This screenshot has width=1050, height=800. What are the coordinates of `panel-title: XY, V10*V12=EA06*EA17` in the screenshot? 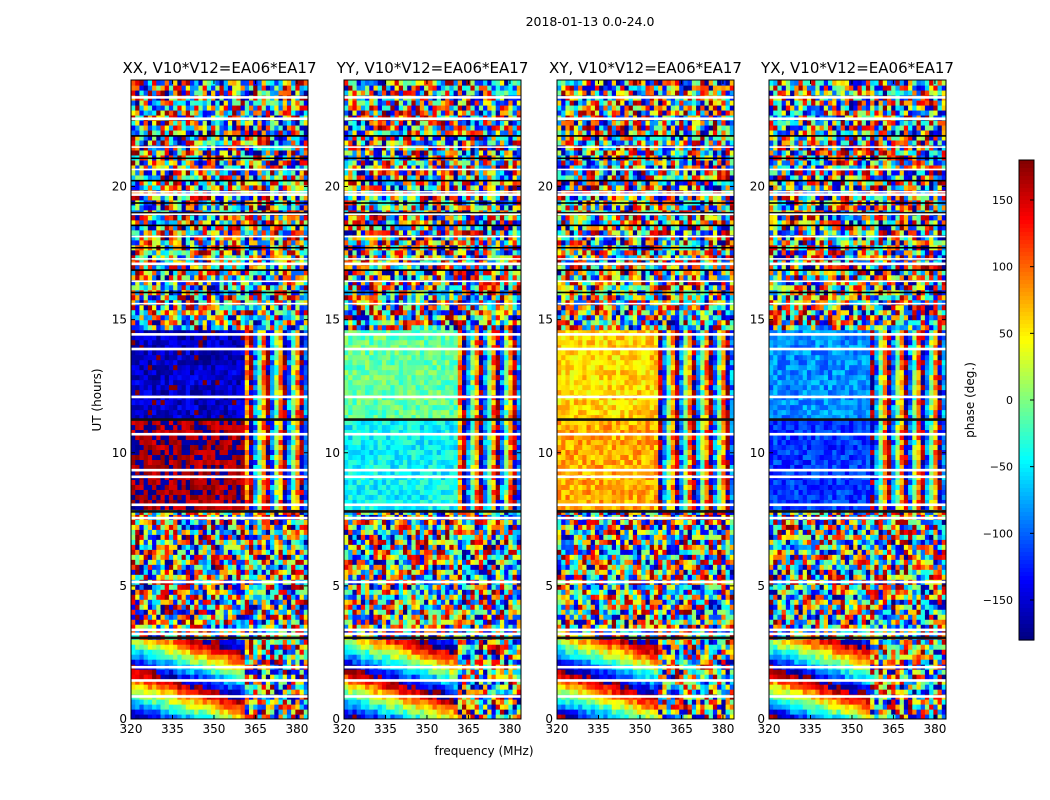 It's located at (645, 68).